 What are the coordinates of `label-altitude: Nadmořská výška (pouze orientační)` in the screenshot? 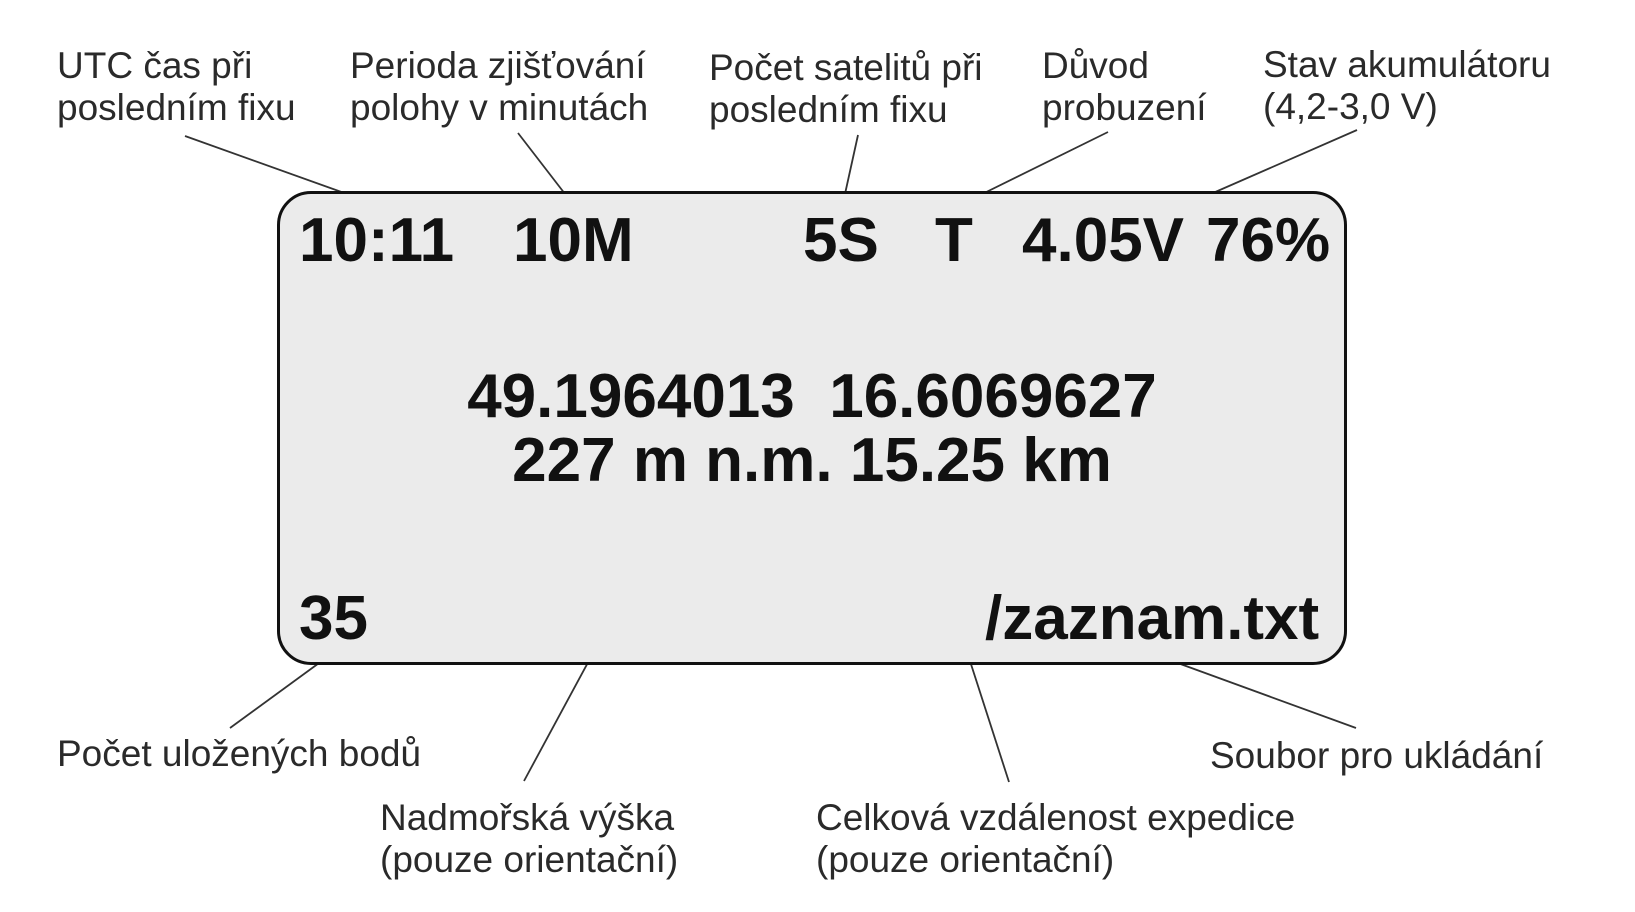 It's located at (529, 838).